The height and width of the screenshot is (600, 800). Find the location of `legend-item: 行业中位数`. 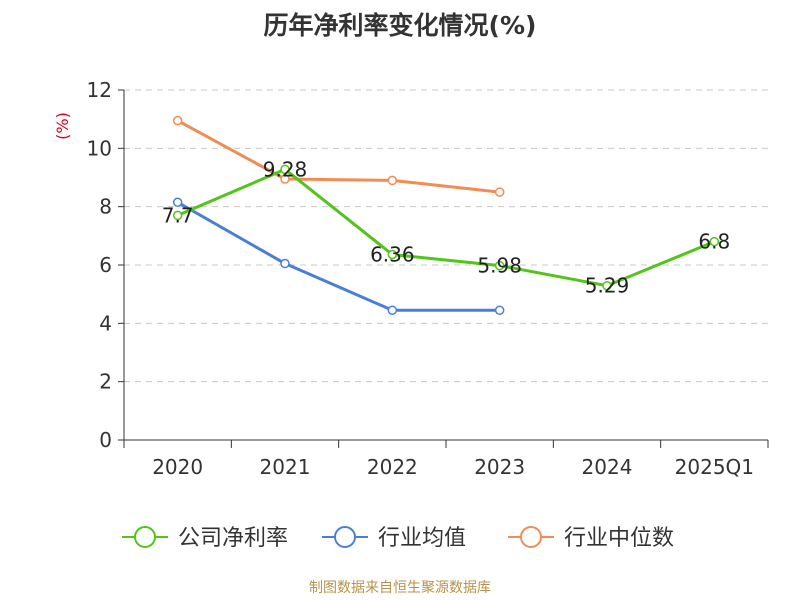

legend-item: 行业中位数 is located at coordinates (591, 538).